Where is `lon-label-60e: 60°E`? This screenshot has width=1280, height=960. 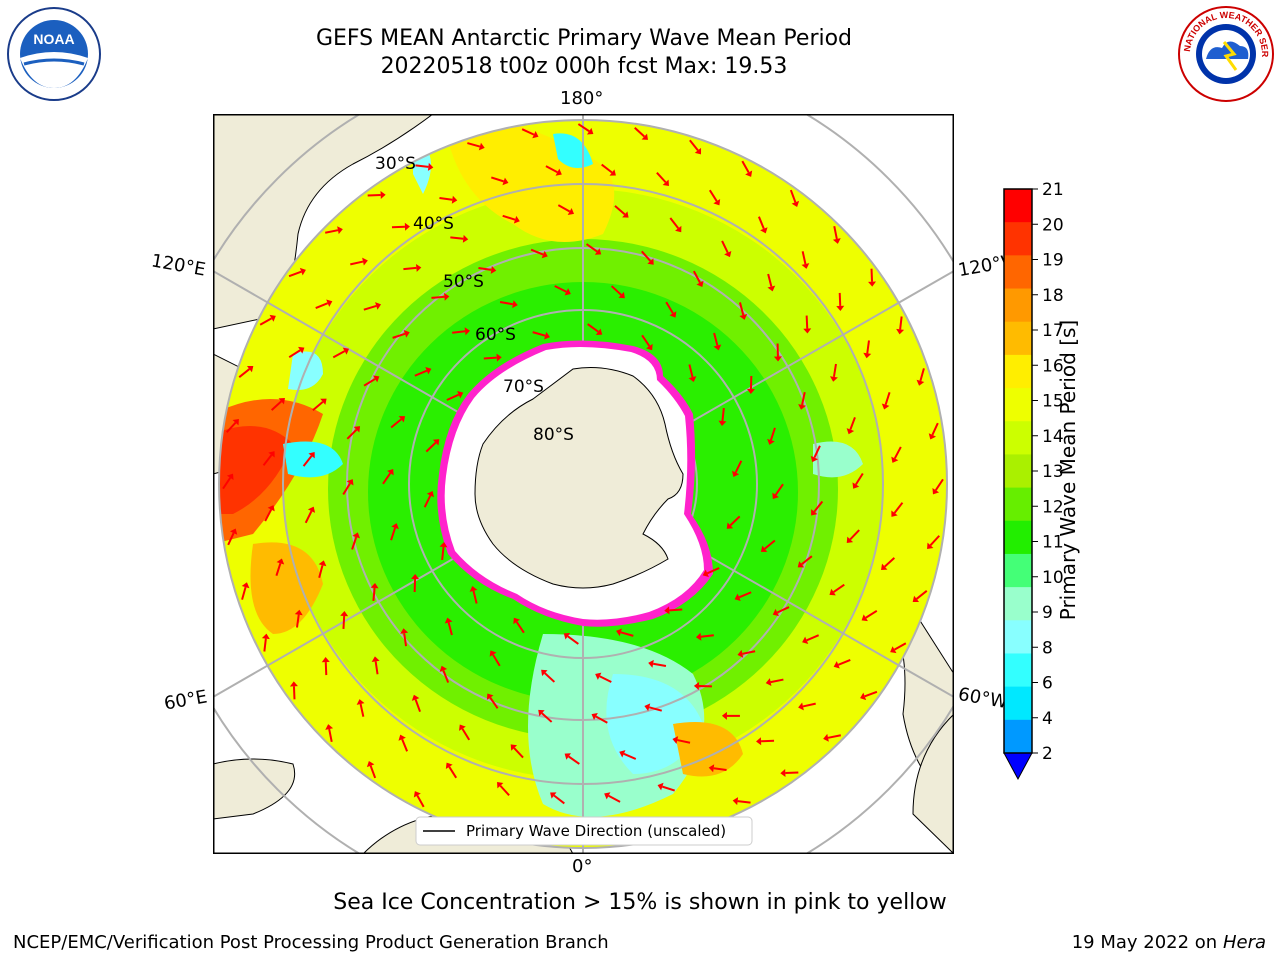
lon-label-60e: 60°E is located at coordinates (185, 700).